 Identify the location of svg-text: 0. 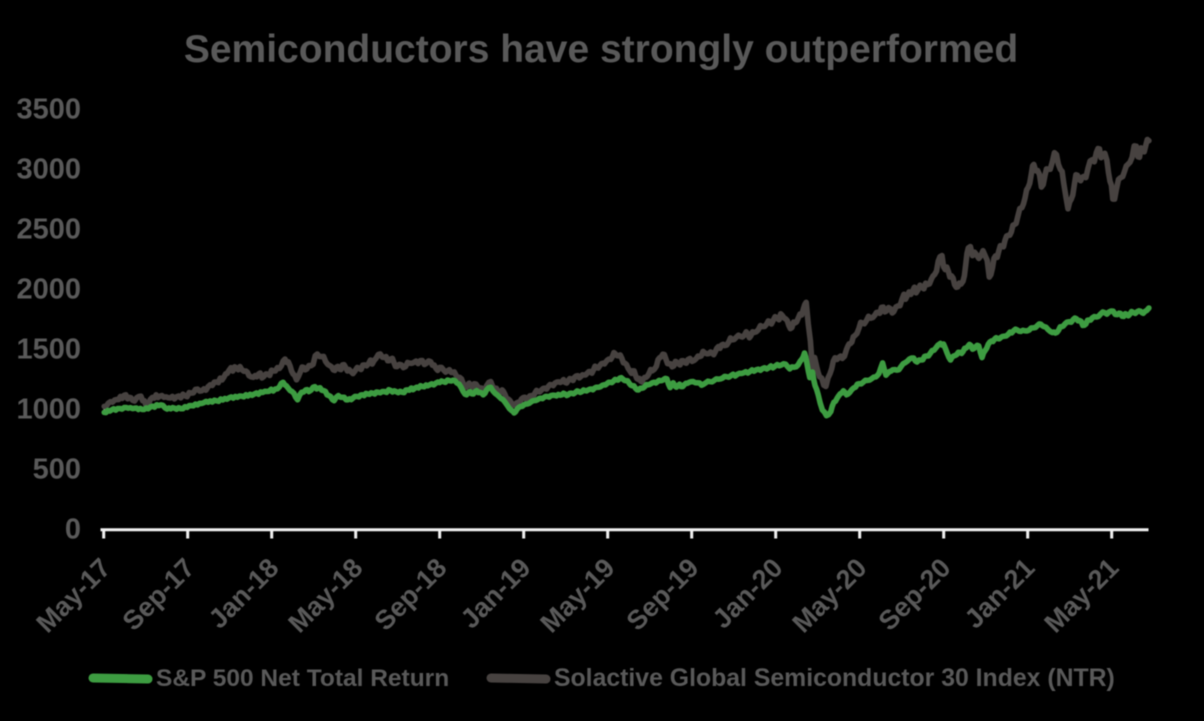
(73, 530).